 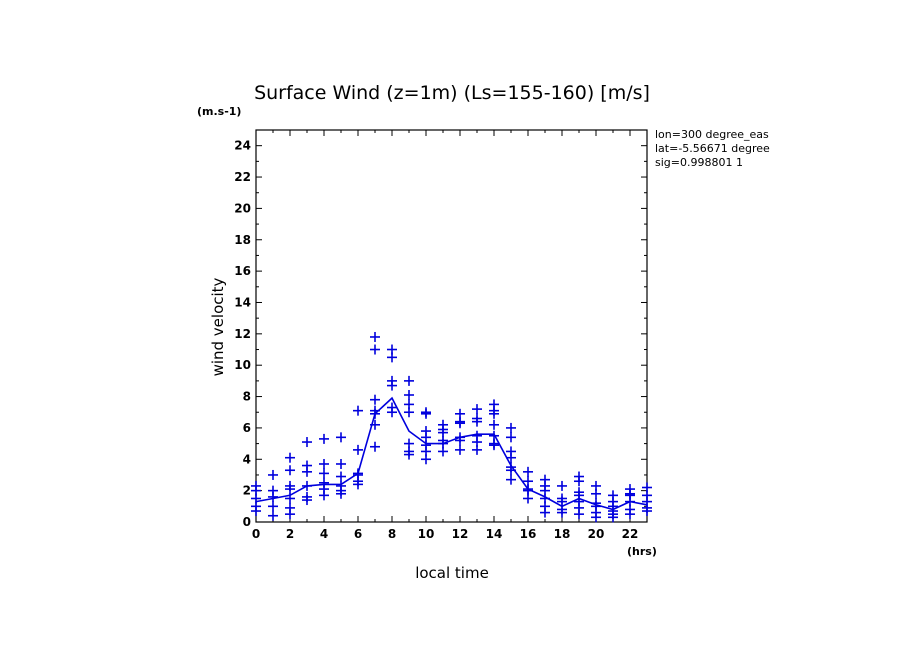 I want to click on data-marks, so click(x=451, y=427).